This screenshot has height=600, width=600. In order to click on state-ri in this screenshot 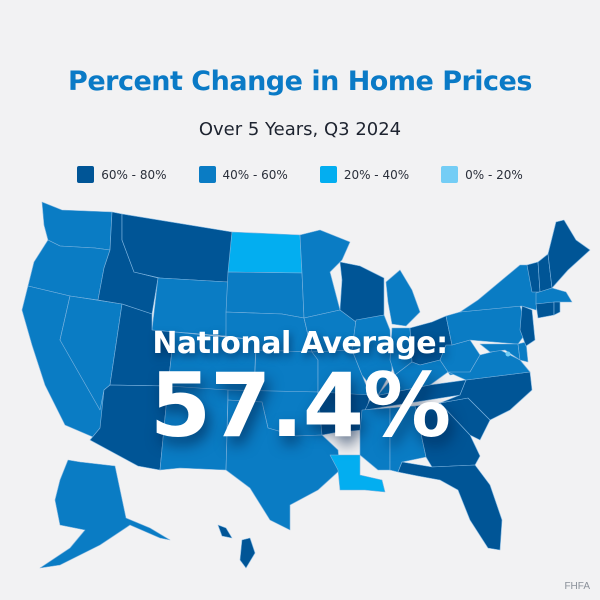, I will do `click(557, 308)`.